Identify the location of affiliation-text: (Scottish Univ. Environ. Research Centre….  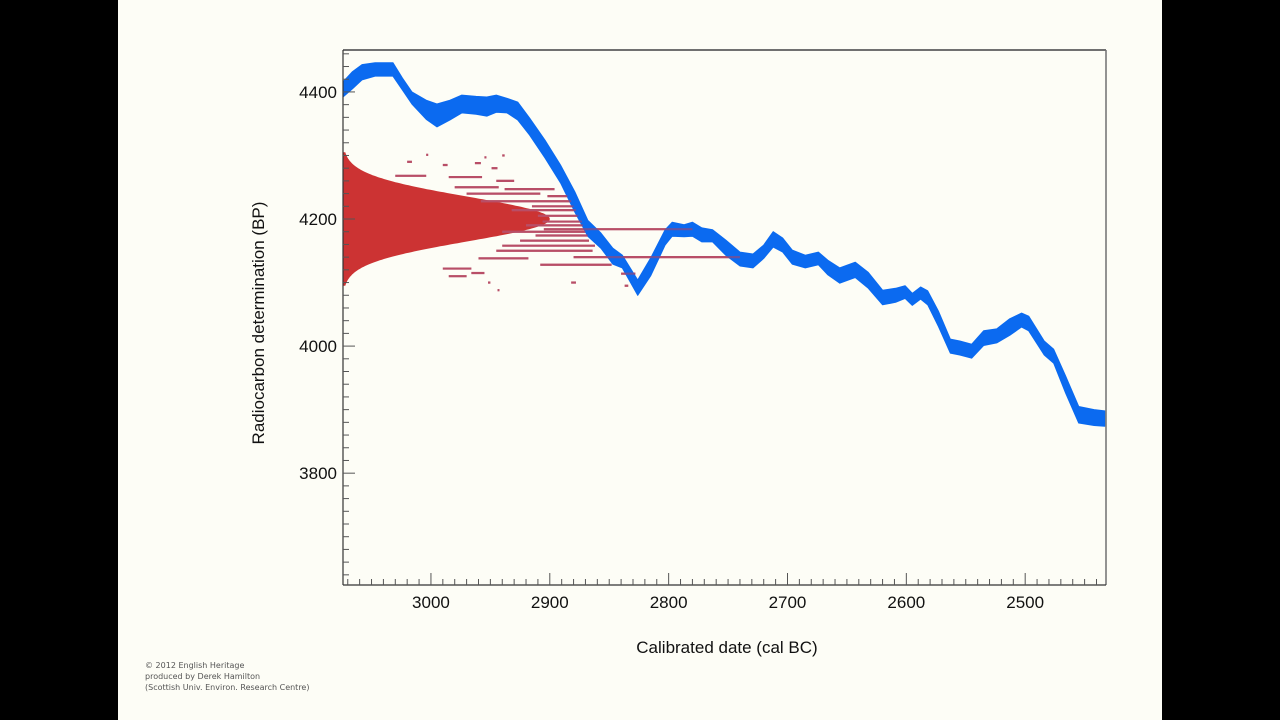
(227, 687).